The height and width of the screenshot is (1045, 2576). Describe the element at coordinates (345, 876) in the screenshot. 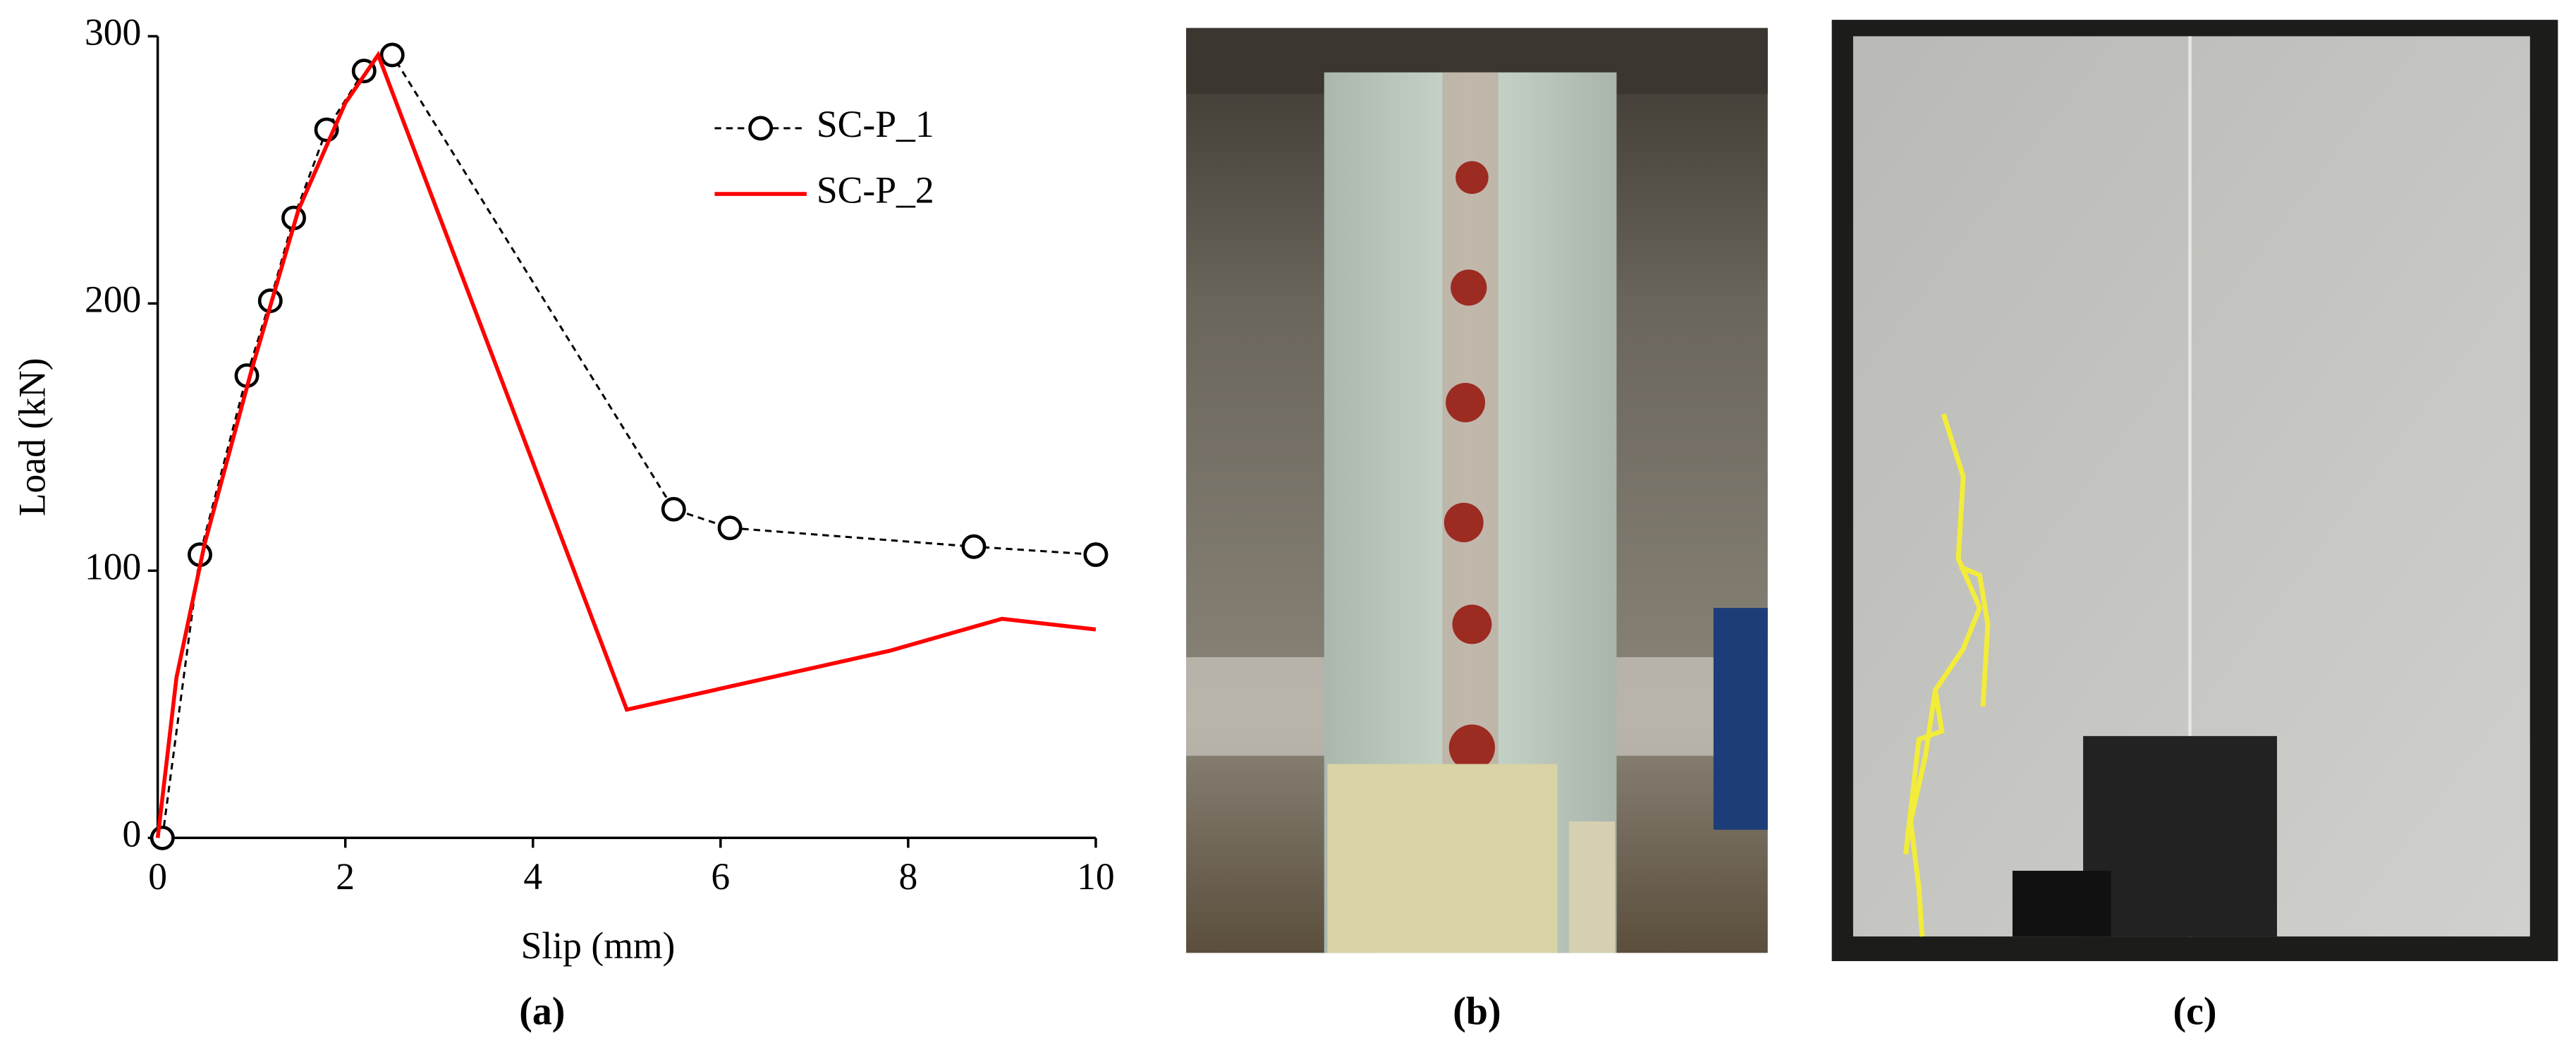

I see `x-tick-label: 2` at that location.